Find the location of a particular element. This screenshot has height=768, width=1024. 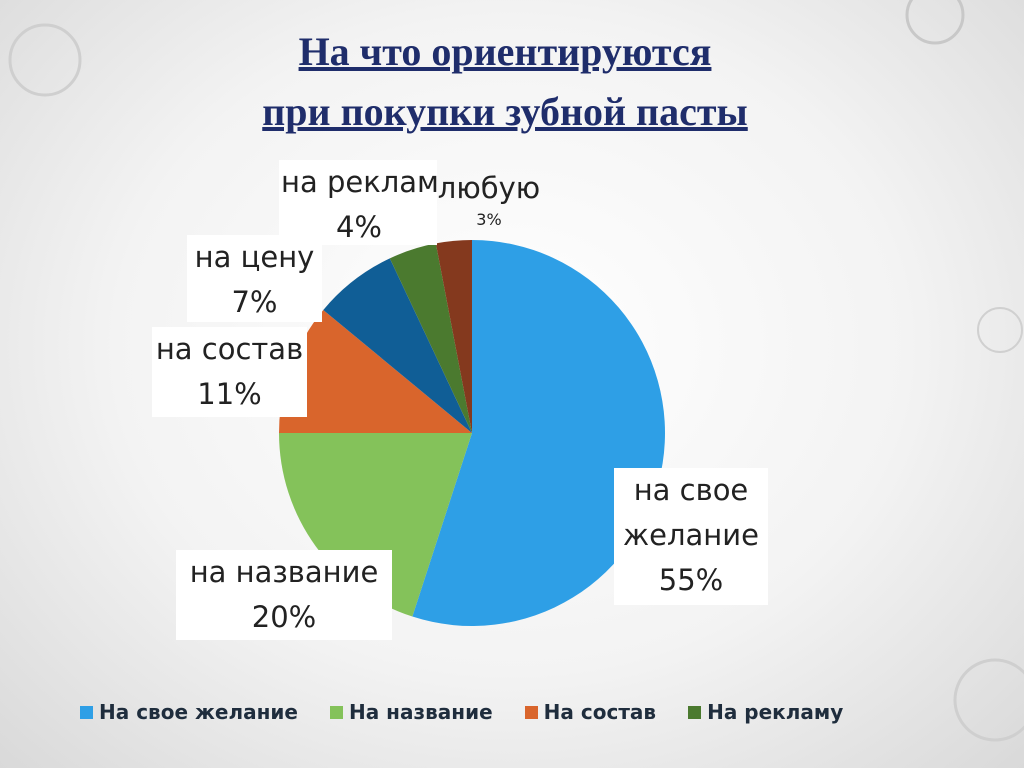

title-line: На что ориентируются is located at coordinates (505, 51).